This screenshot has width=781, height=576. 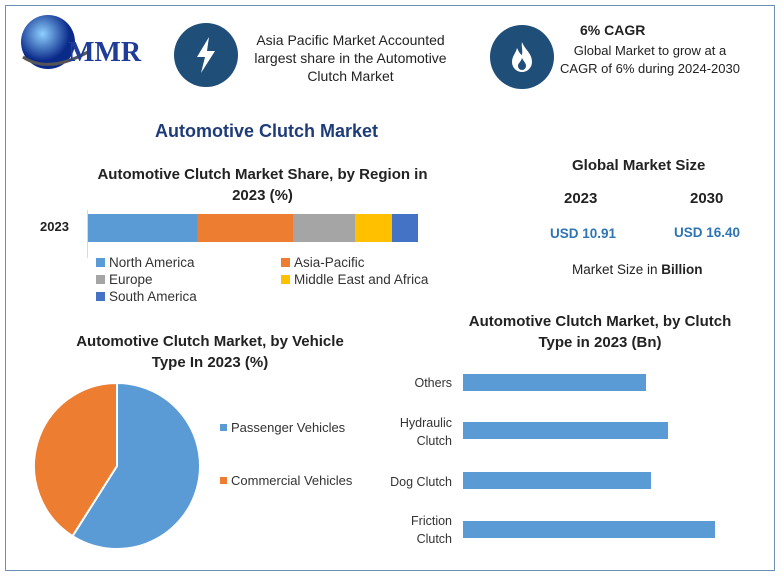 I want to click on bar-segment-south-america, so click(x=404, y=228).